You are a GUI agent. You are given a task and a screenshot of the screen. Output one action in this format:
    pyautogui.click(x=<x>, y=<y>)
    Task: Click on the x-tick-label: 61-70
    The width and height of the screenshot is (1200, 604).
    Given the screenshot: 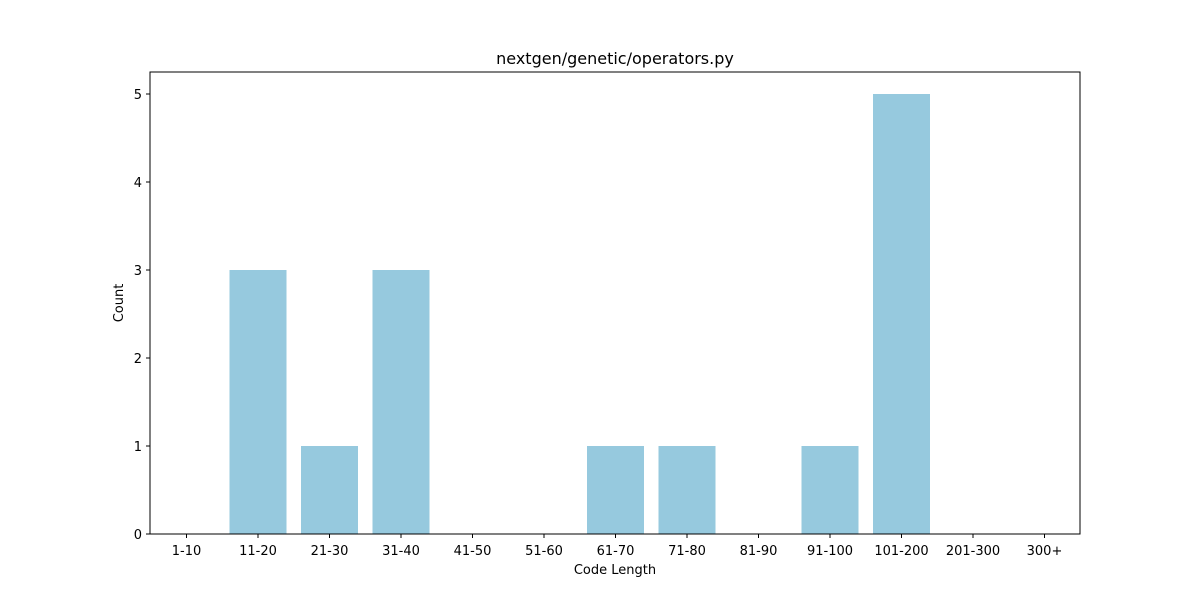 What is the action you would take?
    pyautogui.click(x=616, y=551)
    